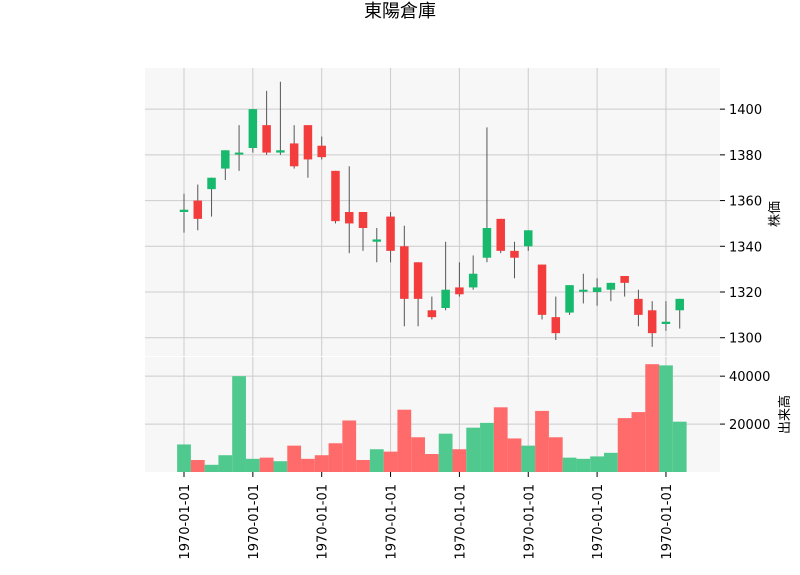  What do you see at coordinates (745, 339) in the screenshot?
I see `price-ytick-label: 1300` at bounding box center [745, 339].